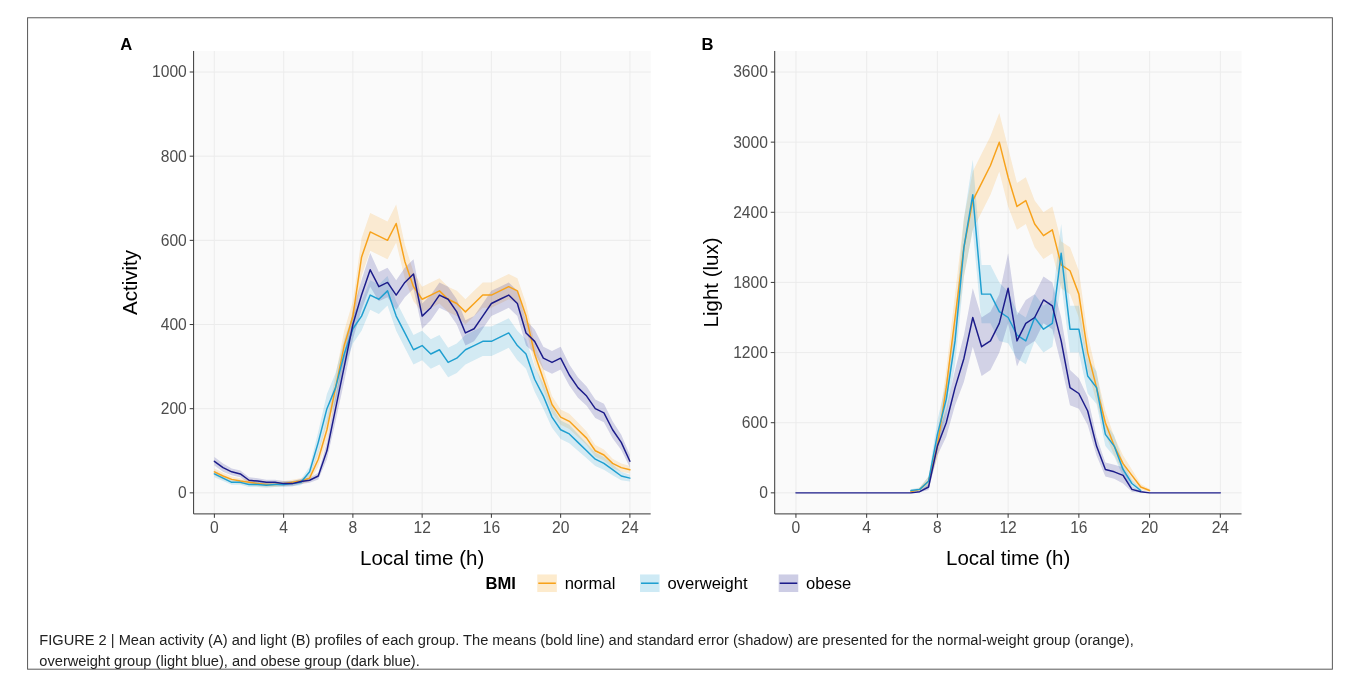 The height and width of the screenshot is (685, 1358). What do you see at coordinates (590, 584) in the screenshot?
I see `legend-label: normal` at bounding box center [590, 584].